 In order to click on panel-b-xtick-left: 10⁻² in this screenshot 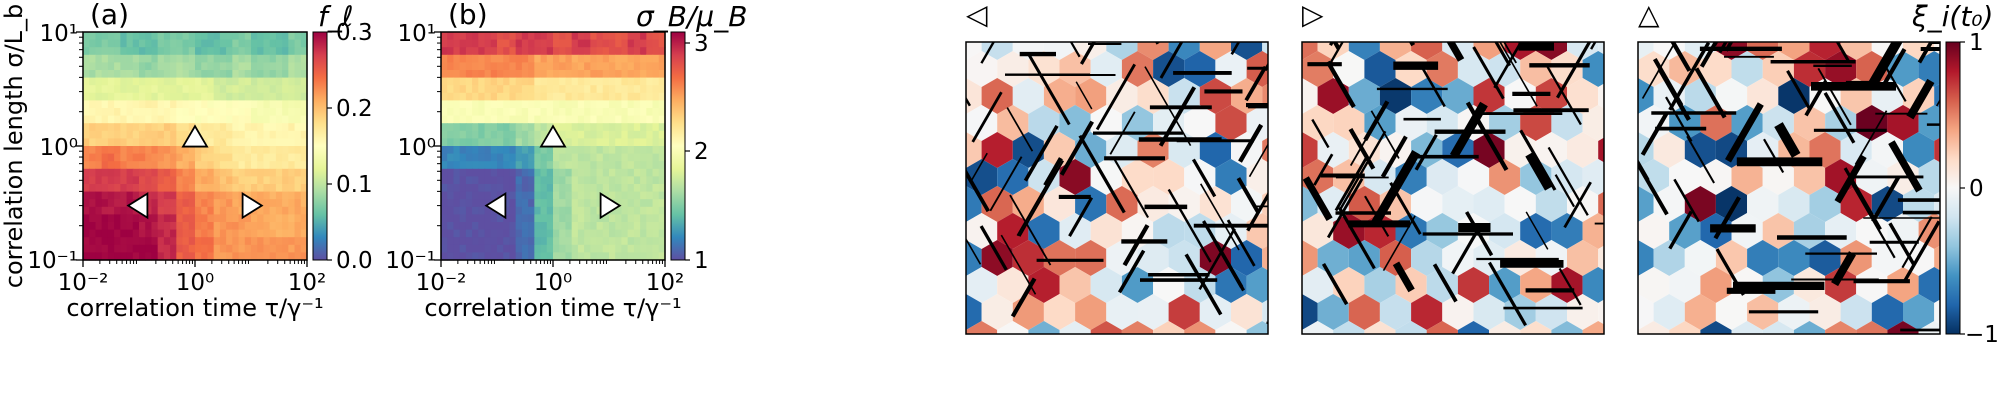, I will do `click(441, 283)`.